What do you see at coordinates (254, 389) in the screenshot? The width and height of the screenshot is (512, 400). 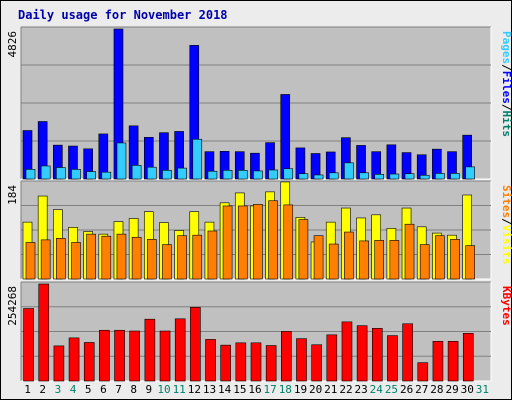 I see `day-label-16: 16` at bounding box center [254, 389].